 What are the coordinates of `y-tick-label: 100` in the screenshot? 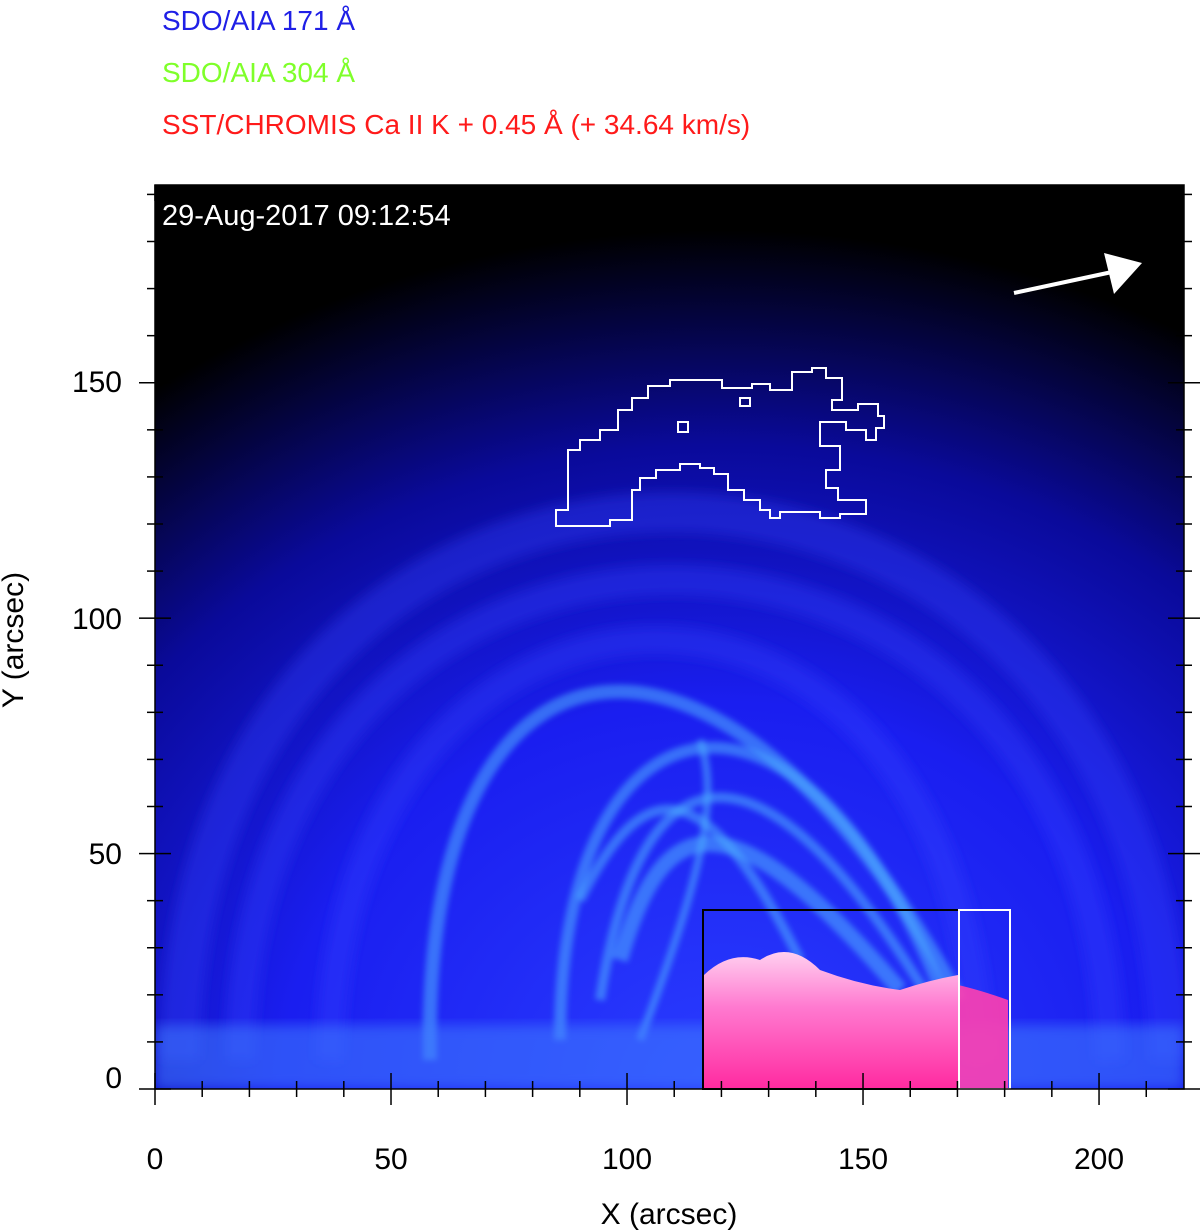 It's located at (96, 619).